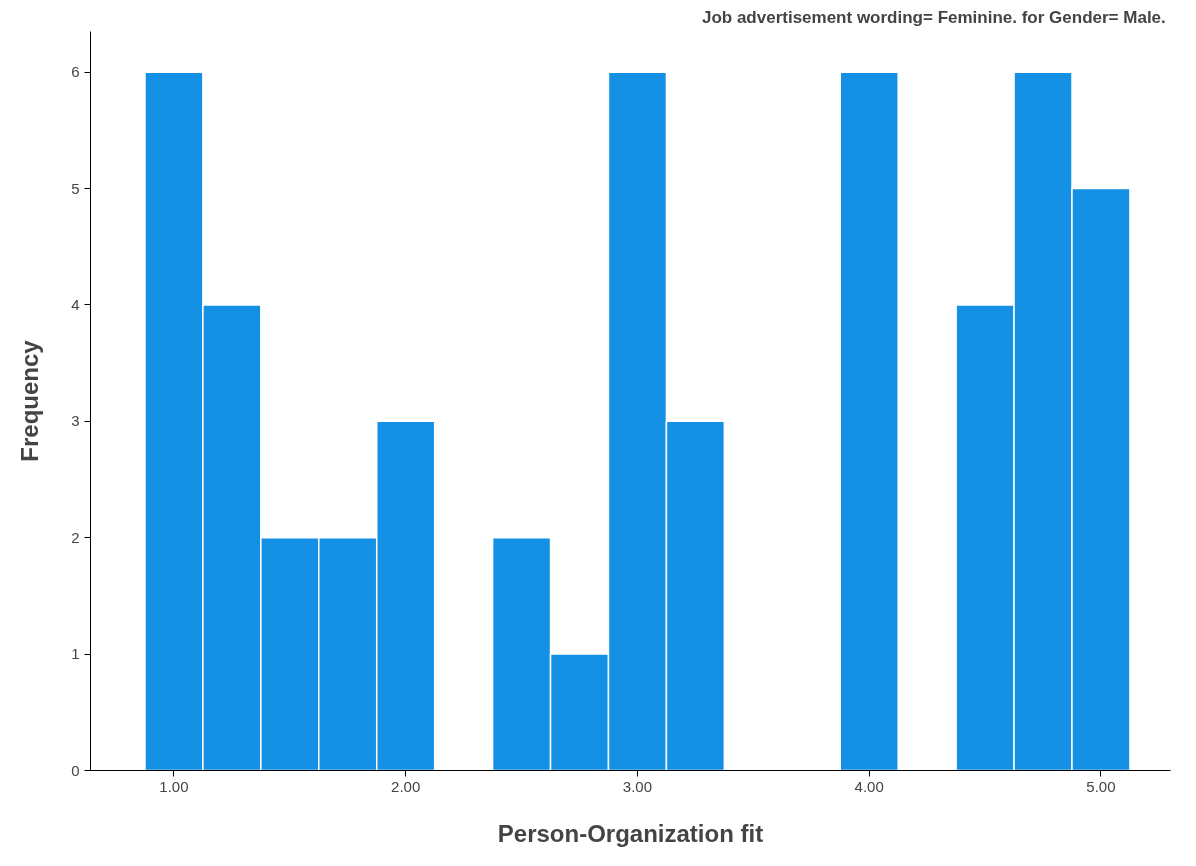 This screenshot has width=1196, height=866. What do you see at coordinates (75, 421) in the screenshot?
I see `y-tick-label: 3` at bounding box center [75, 421].